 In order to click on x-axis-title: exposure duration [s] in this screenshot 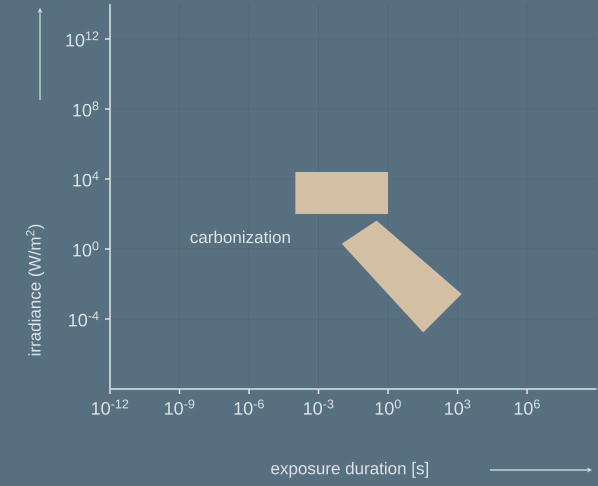, I will do `click(349, 470)`.